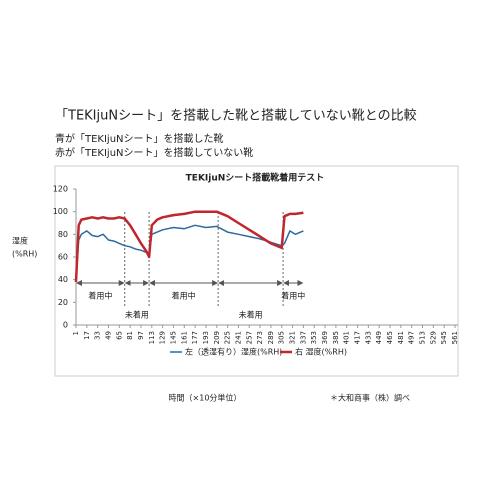 The image size is (480, 480). Describe the element at coordinates (76, 333) in the screenshot. I see `x-tick-label: 1` at that location.